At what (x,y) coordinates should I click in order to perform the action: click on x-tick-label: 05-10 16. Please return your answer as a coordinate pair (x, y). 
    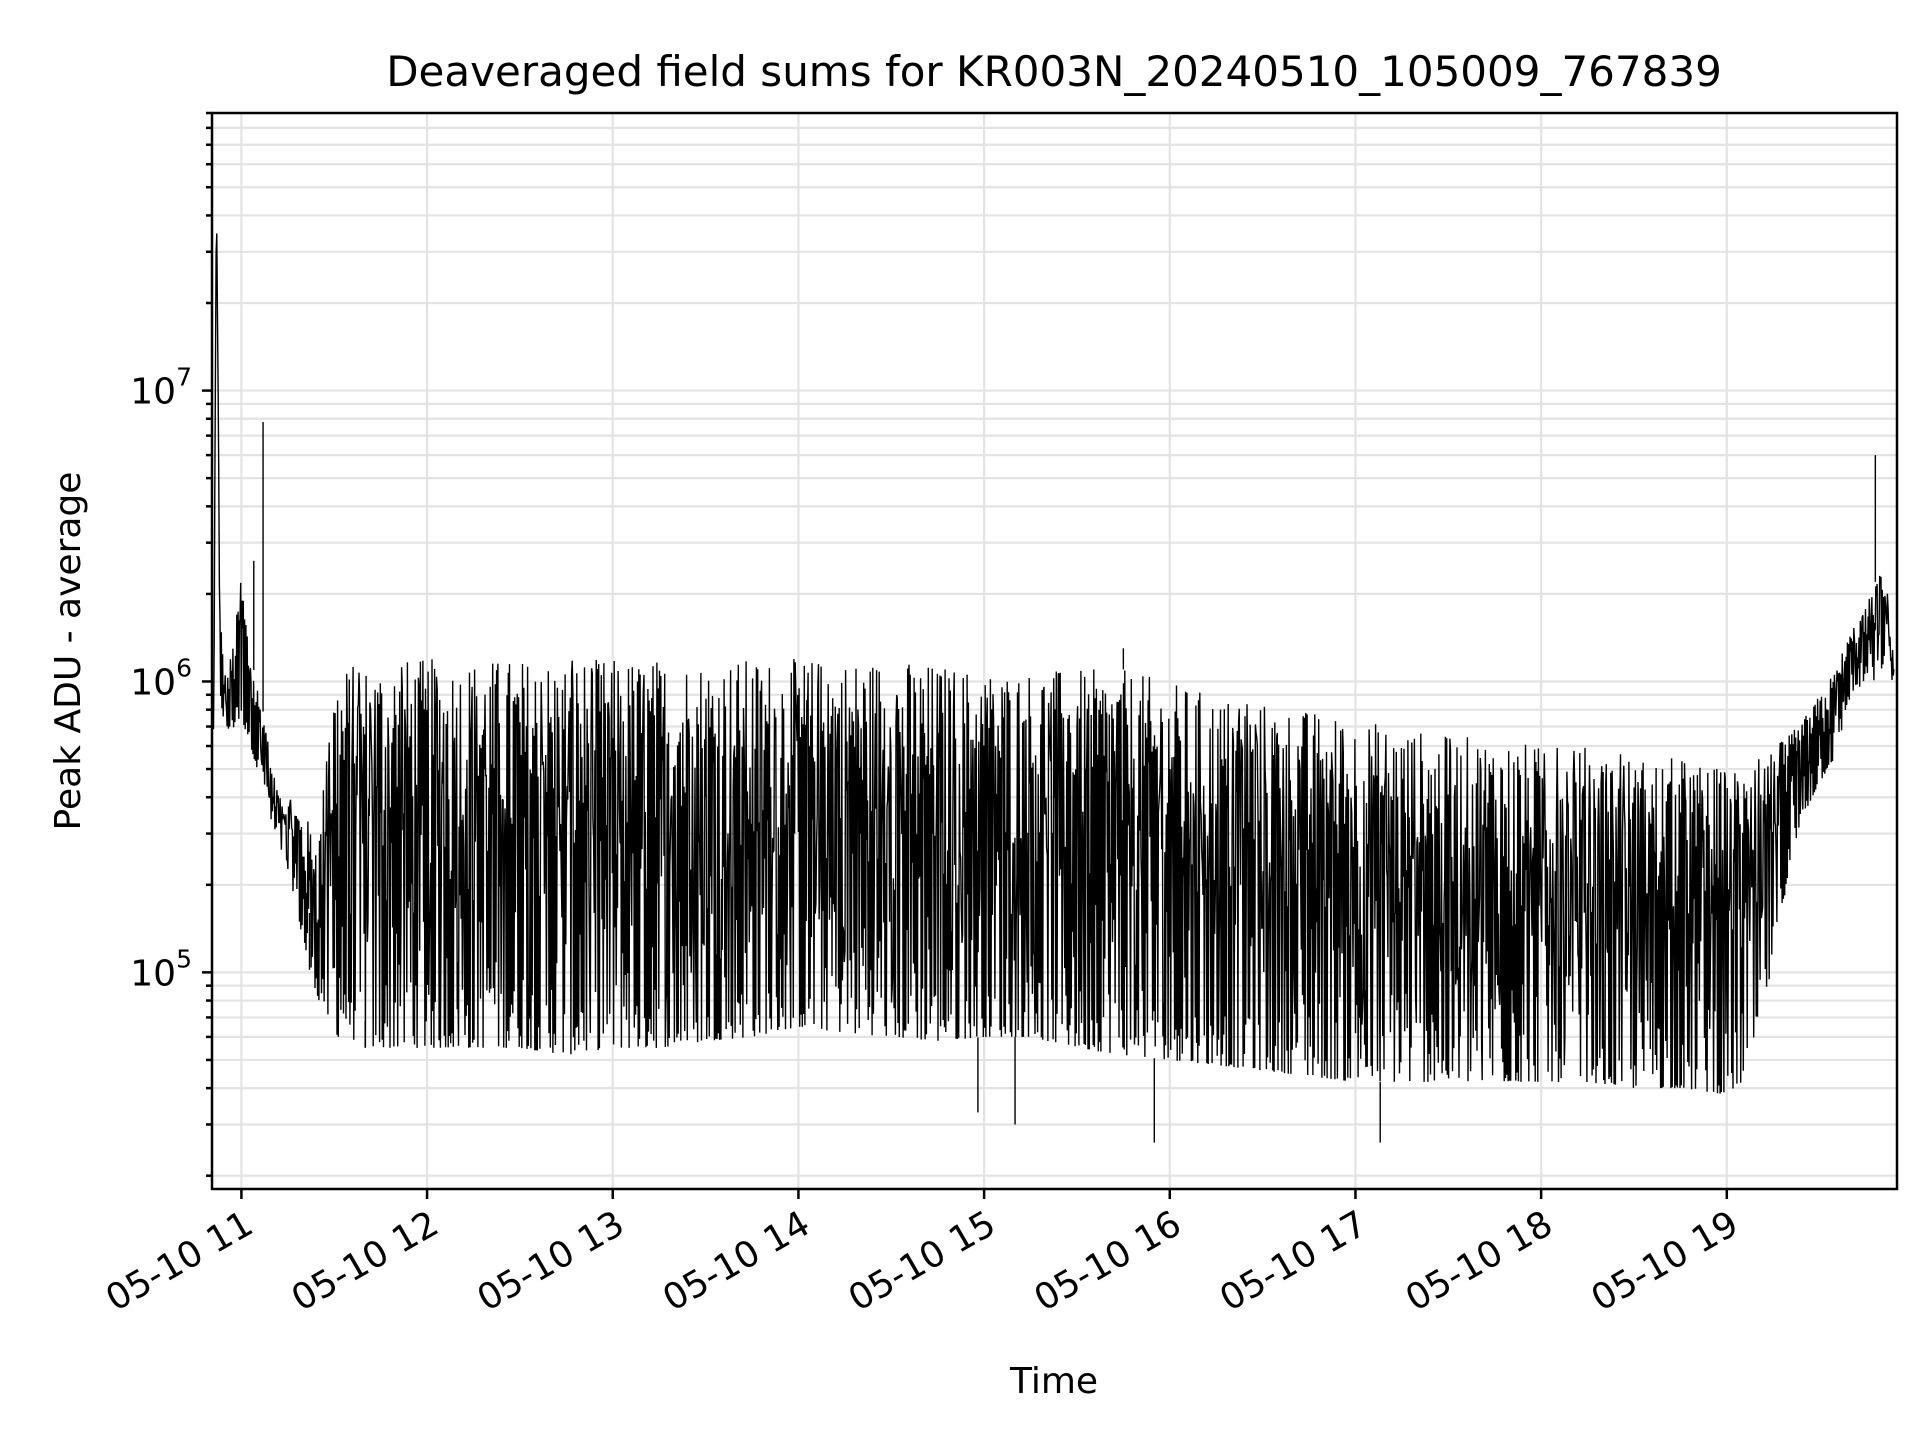
    Looking at the image, I should click on (1108, 1261).